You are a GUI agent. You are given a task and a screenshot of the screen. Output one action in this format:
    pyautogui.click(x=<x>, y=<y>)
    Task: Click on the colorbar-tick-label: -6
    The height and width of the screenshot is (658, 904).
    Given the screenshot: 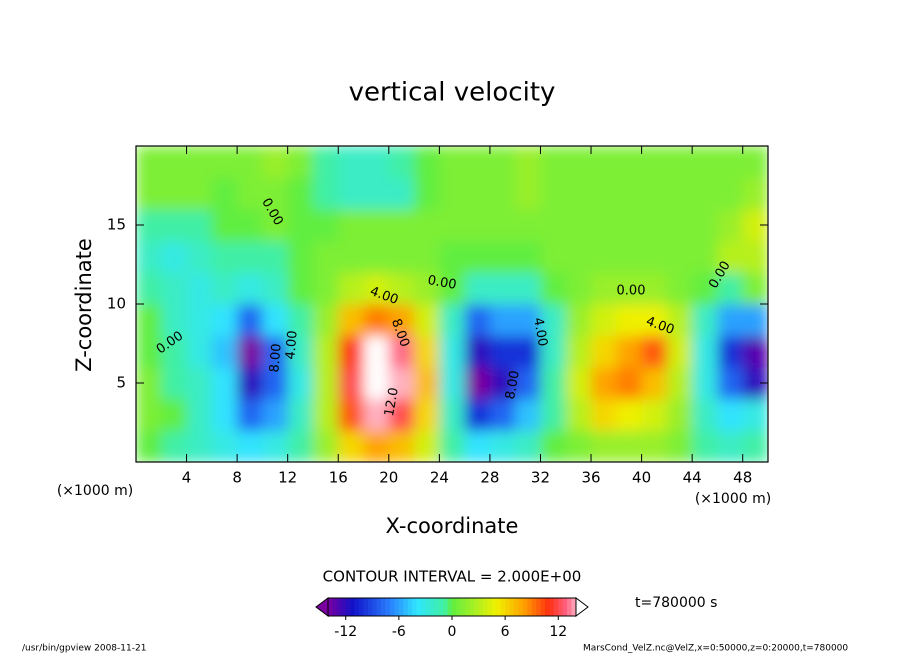 What is the action you would take?
    pyautogui.click(x=399, y=632)
    